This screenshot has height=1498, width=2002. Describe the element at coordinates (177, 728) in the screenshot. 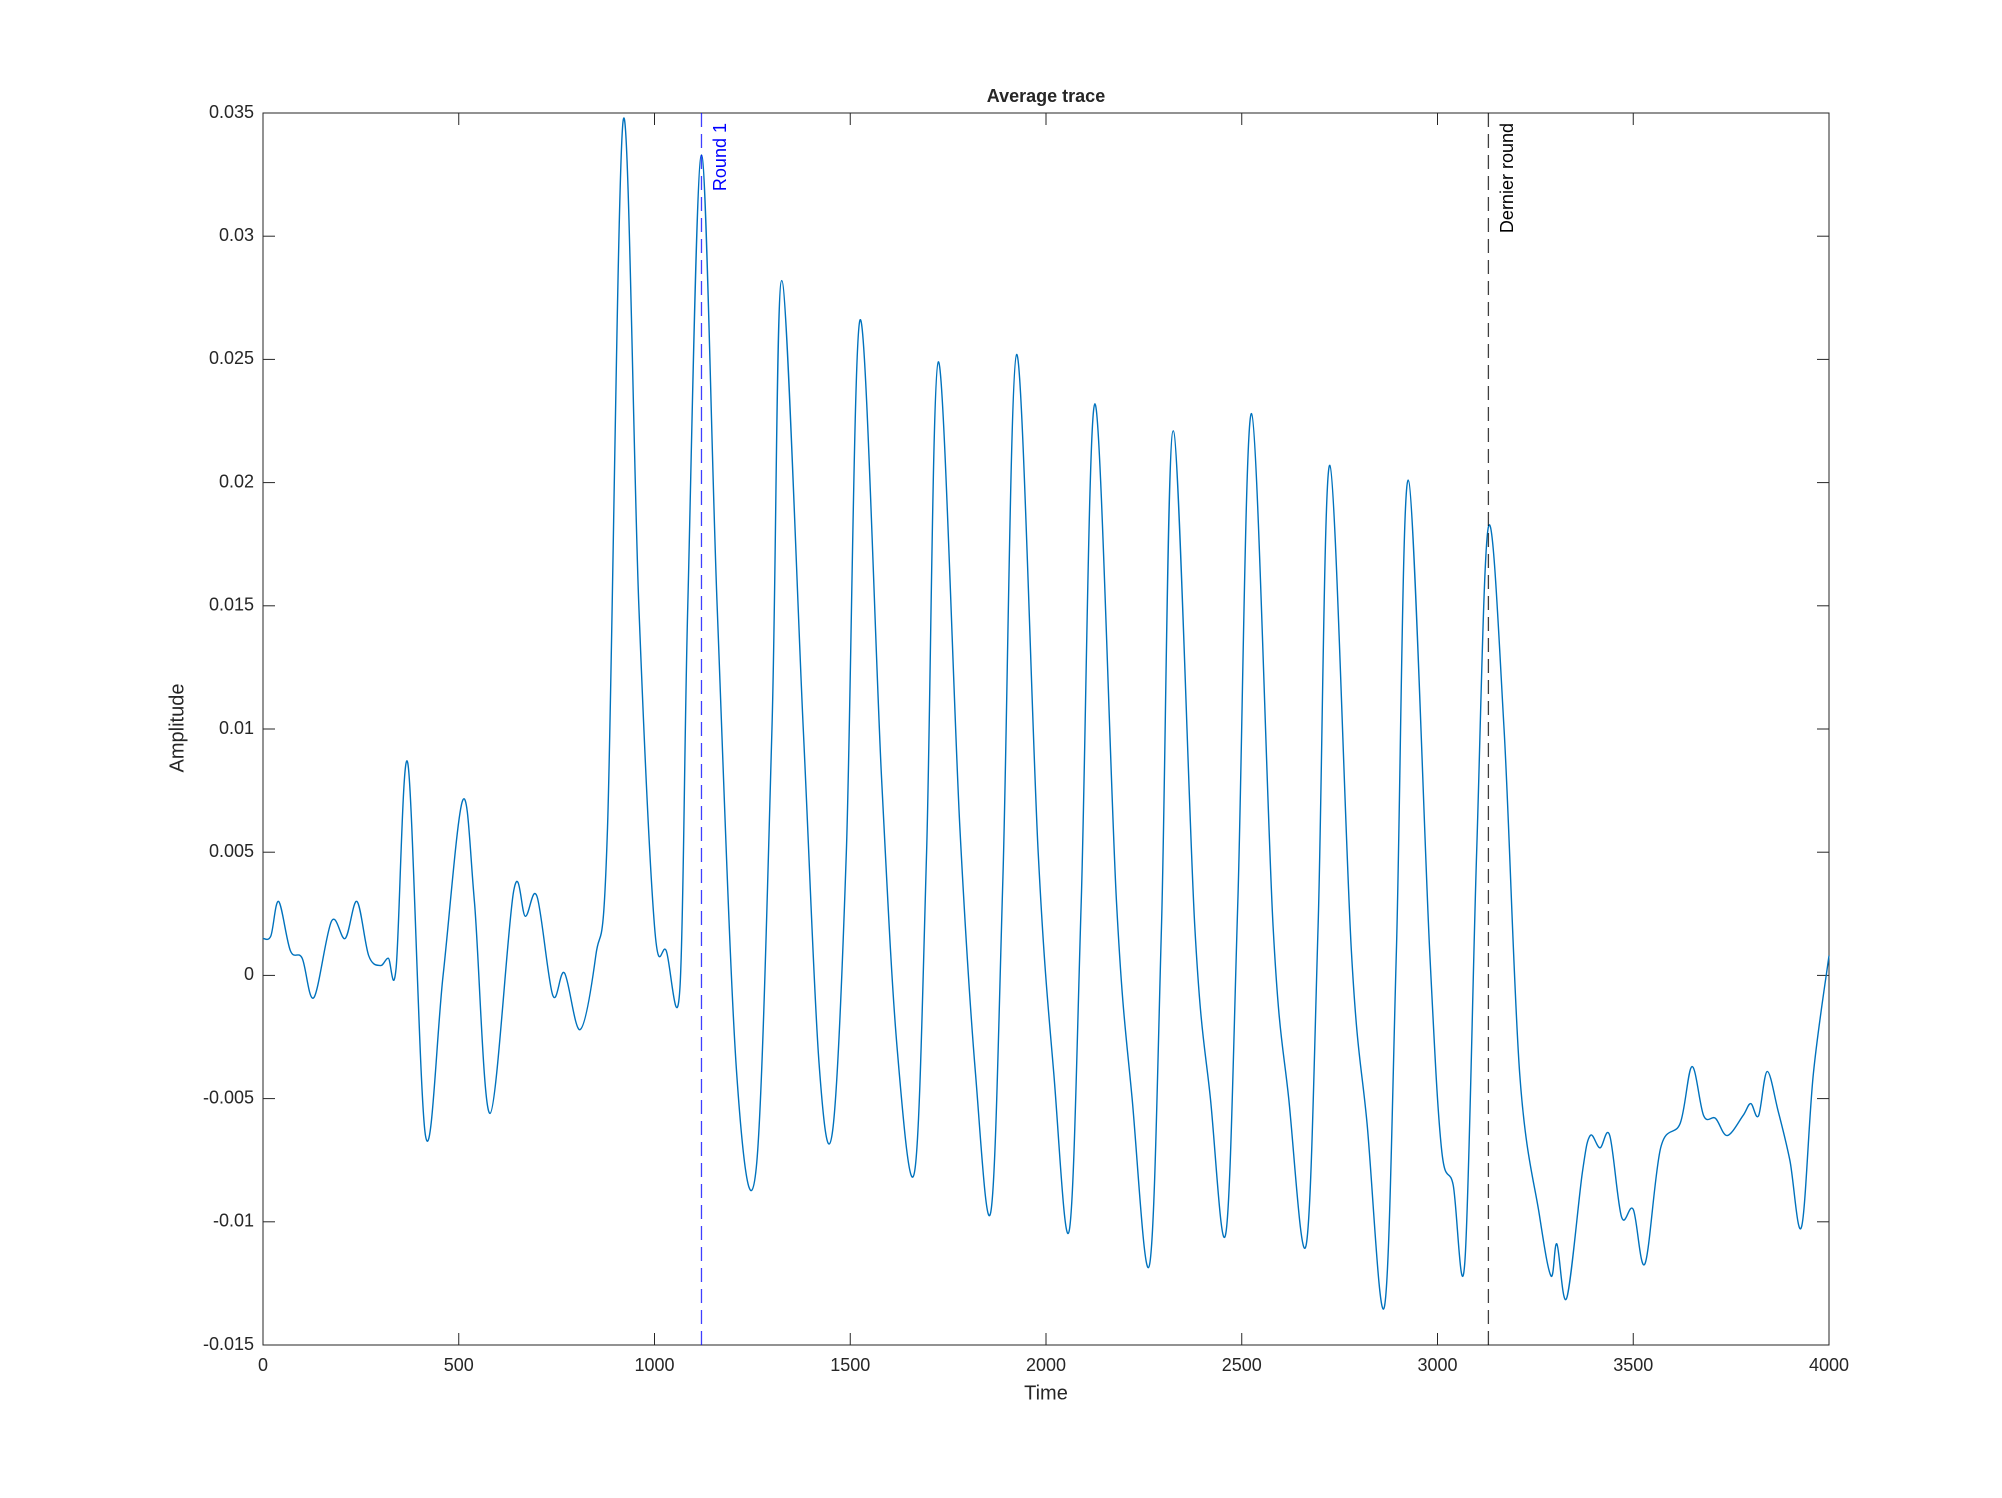

I see `y-axis-label: Amplitude` at that location.